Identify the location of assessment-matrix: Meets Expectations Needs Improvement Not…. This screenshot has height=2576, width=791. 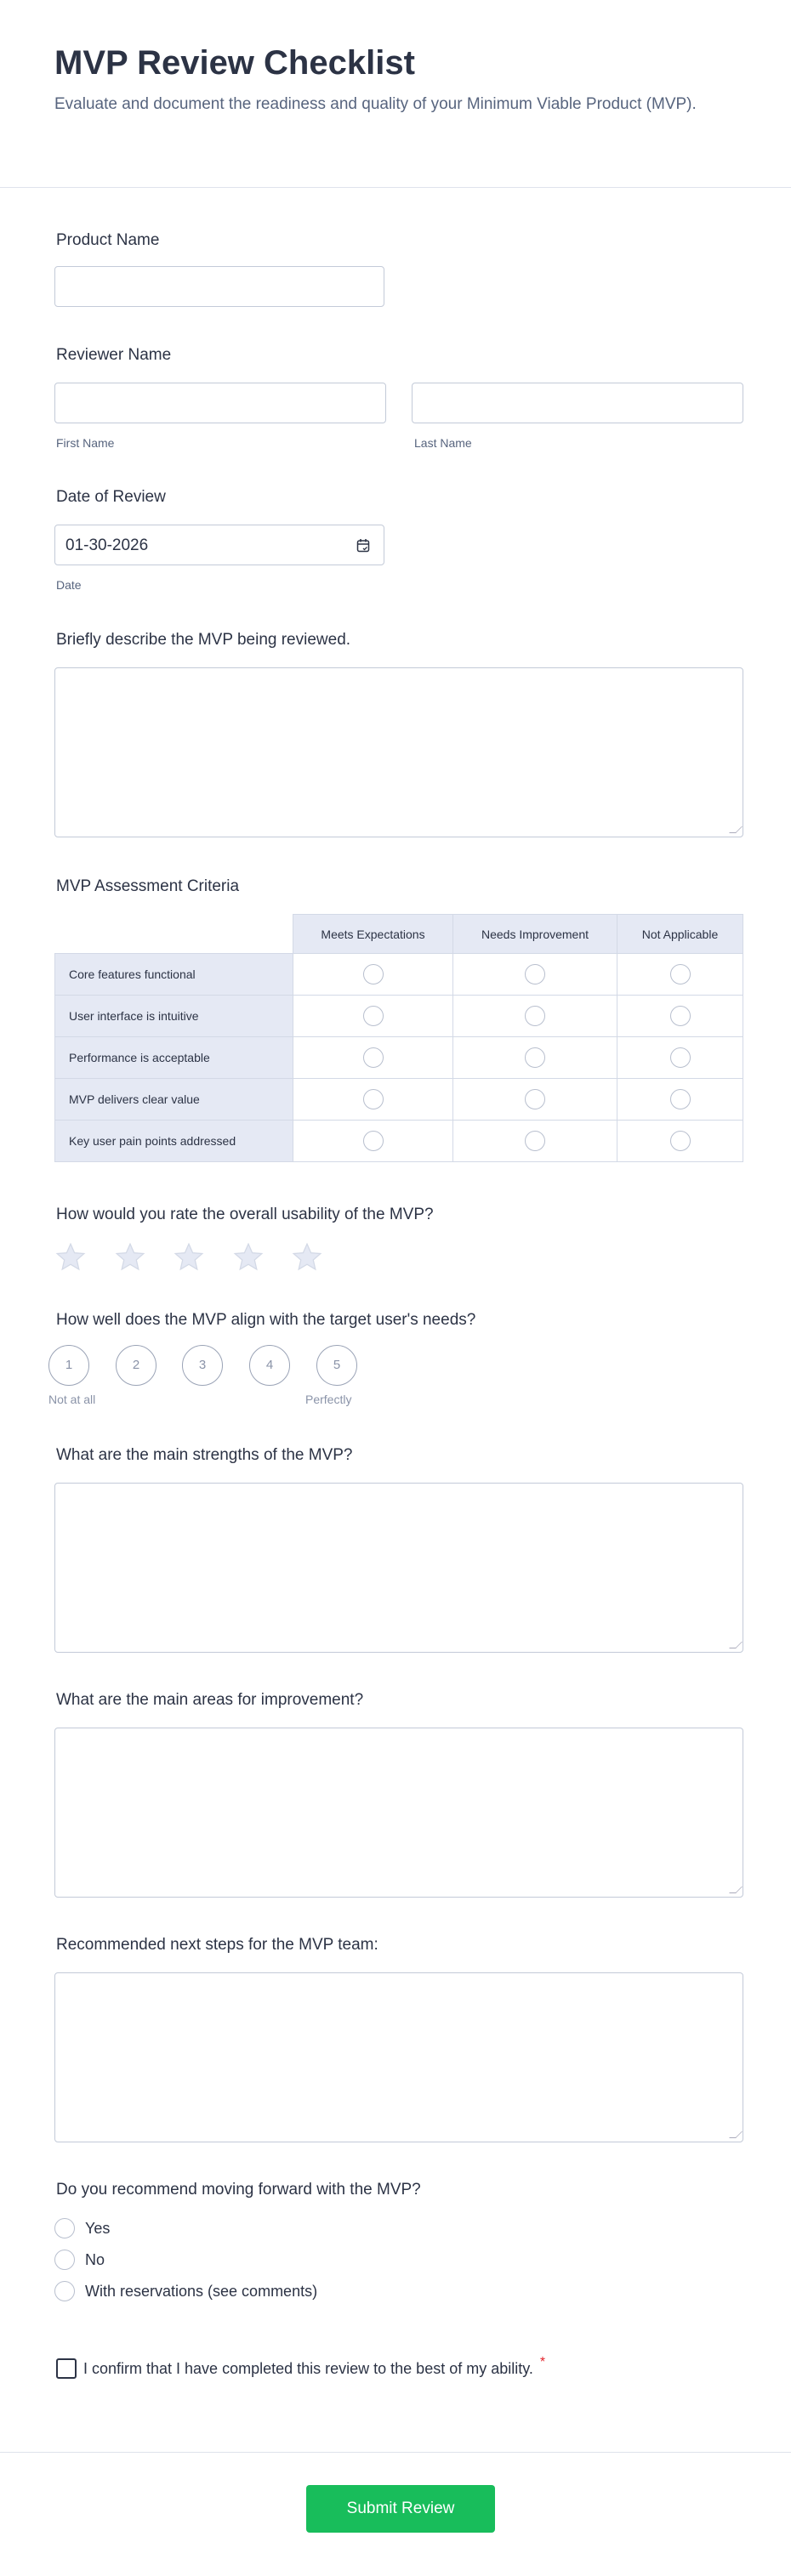
(398, 1038).